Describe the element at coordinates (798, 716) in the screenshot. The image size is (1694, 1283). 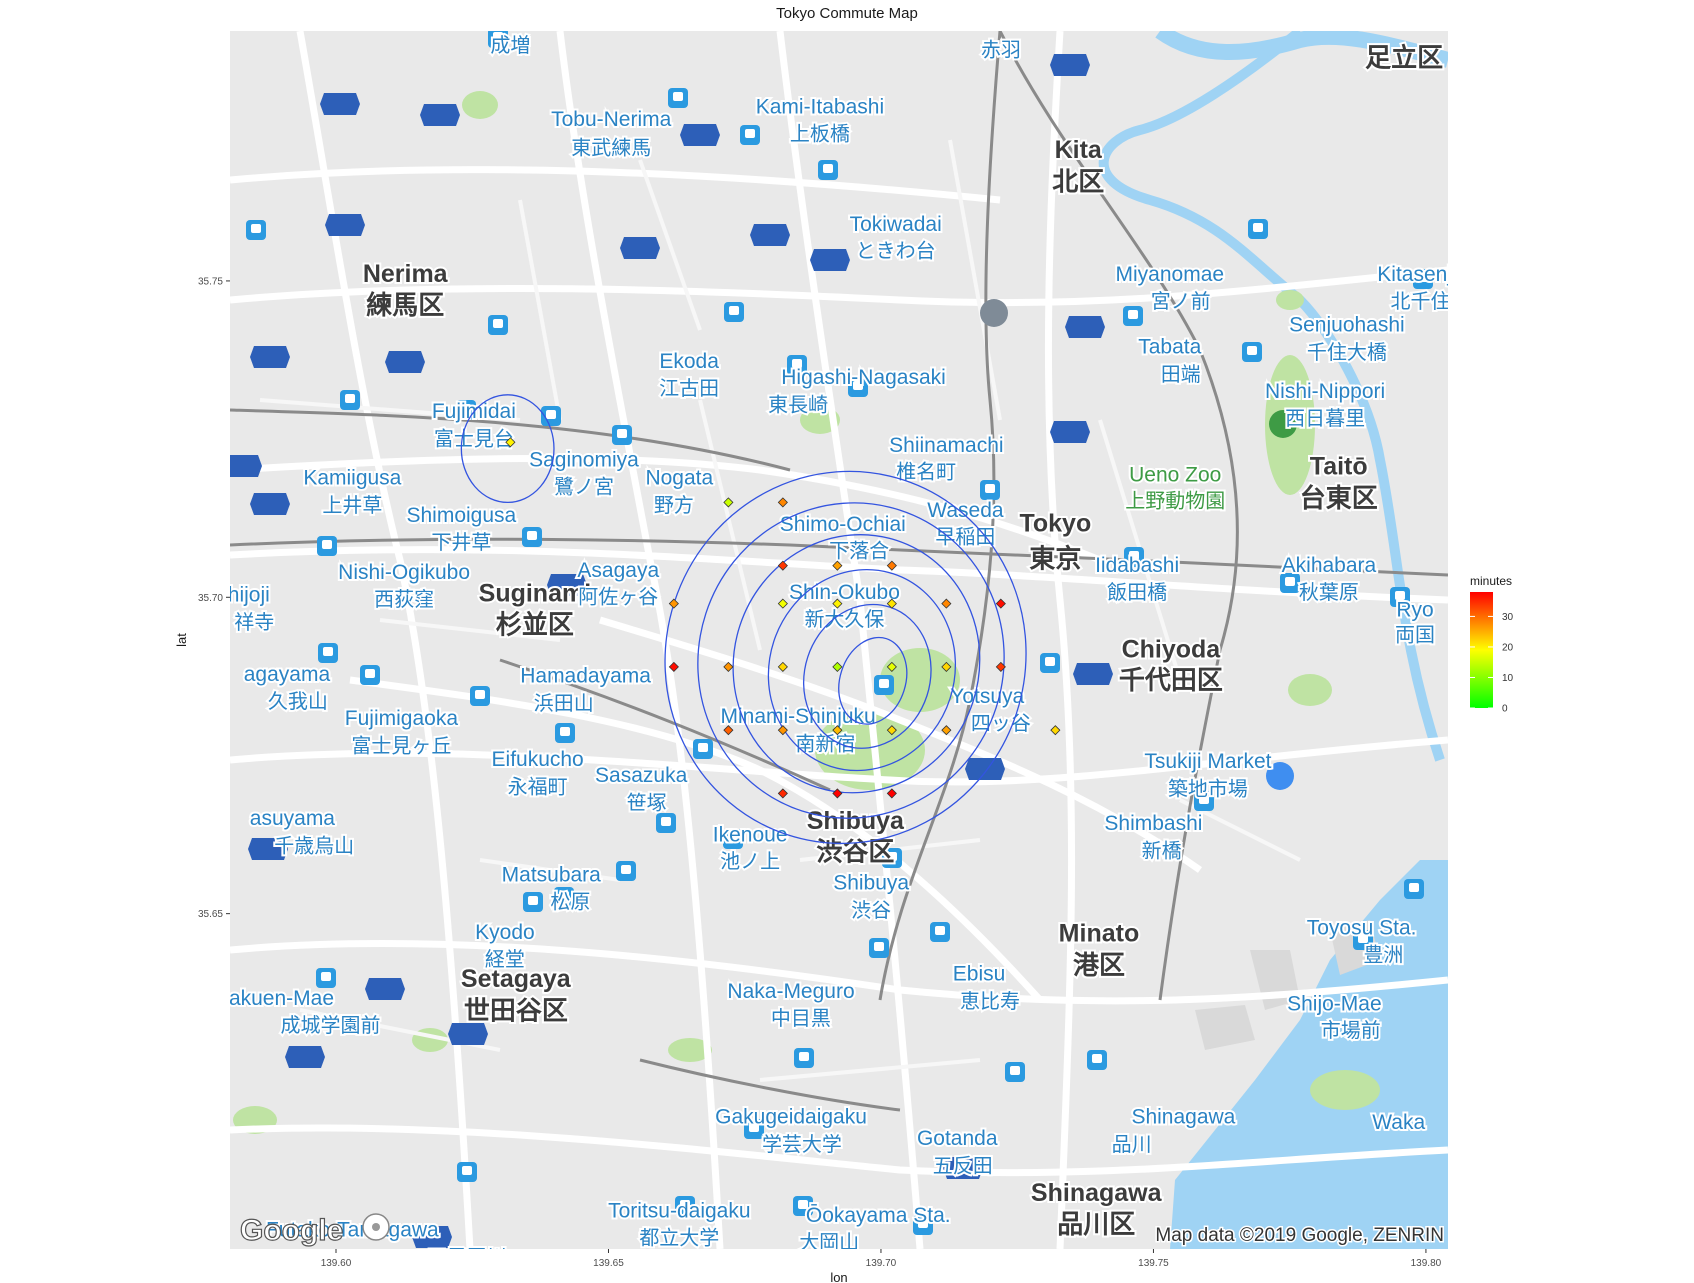
I see `place-label: Minami-Shinjuku` at that location.